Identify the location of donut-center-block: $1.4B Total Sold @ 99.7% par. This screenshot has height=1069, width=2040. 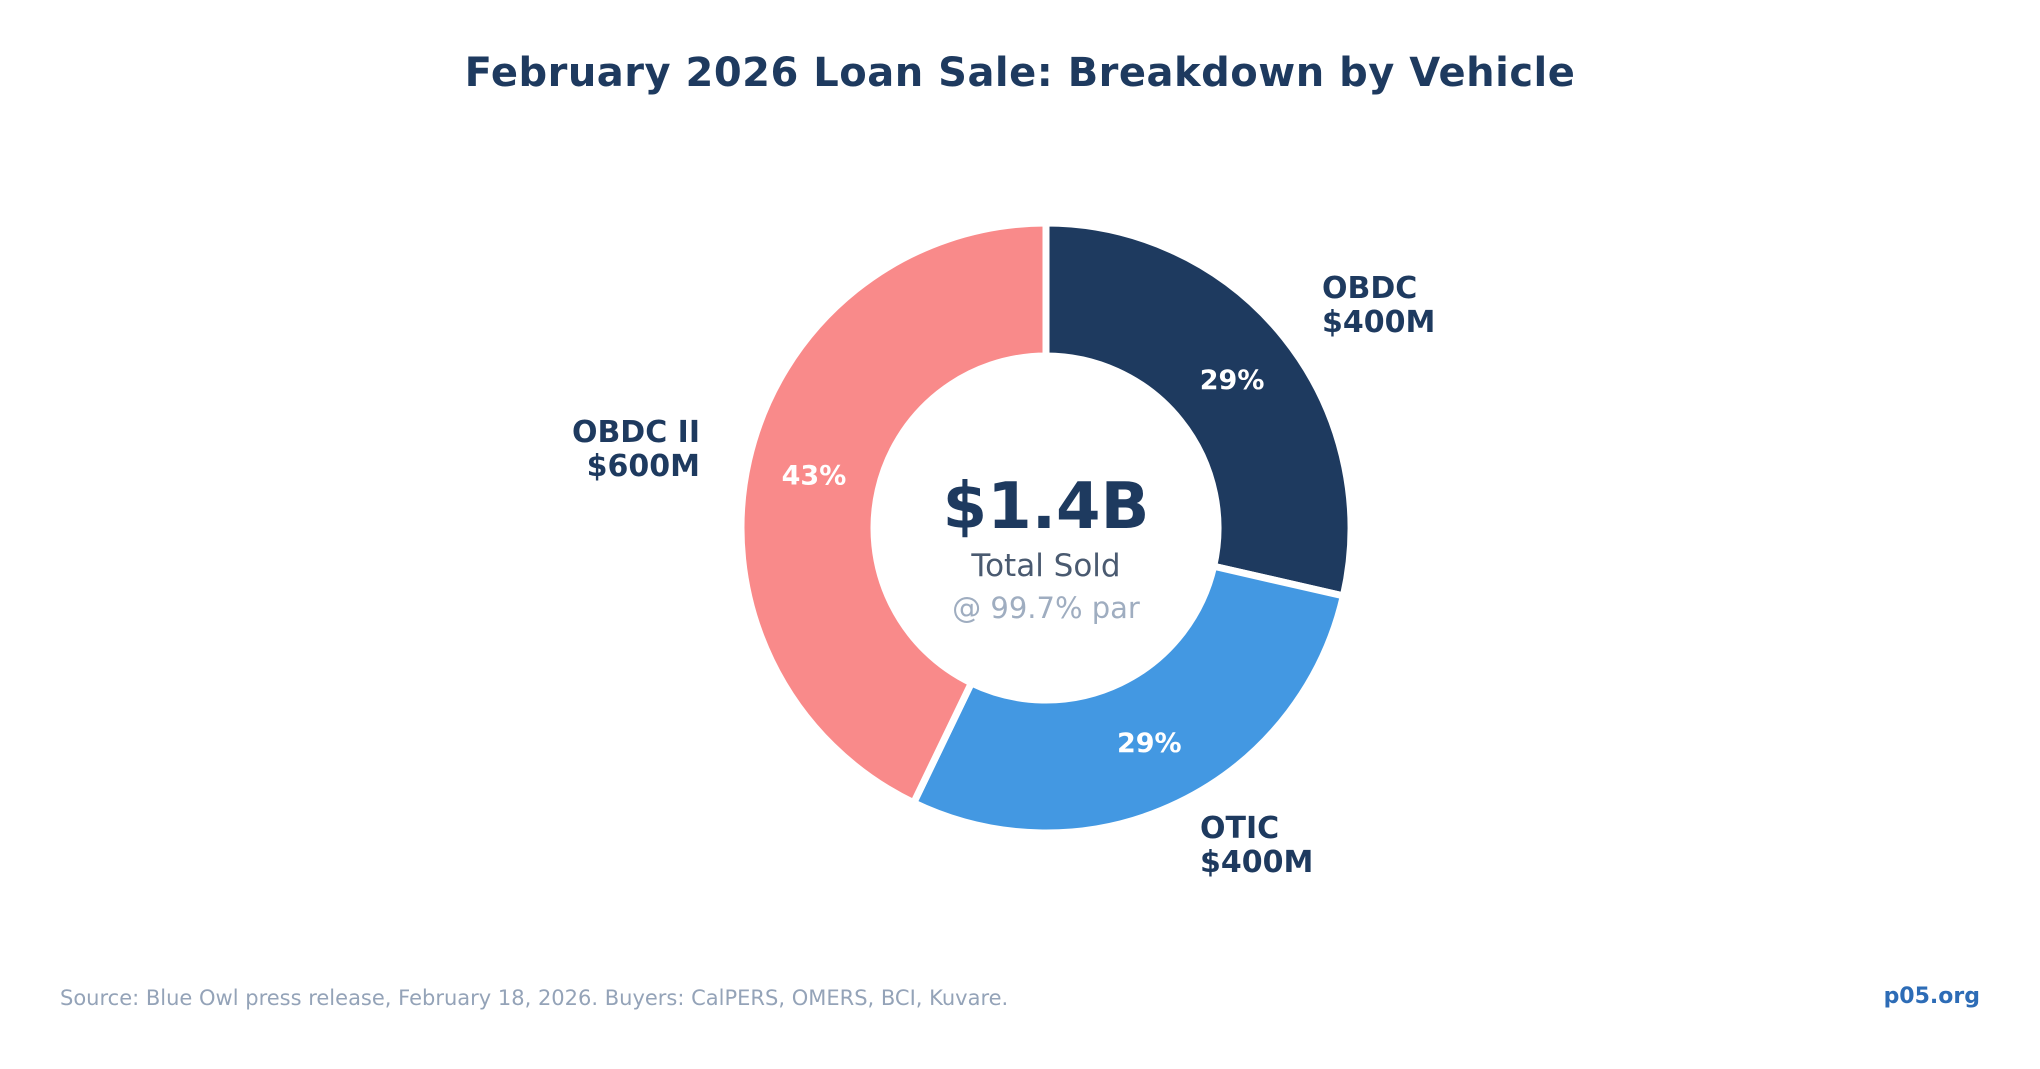
(1046, 548).